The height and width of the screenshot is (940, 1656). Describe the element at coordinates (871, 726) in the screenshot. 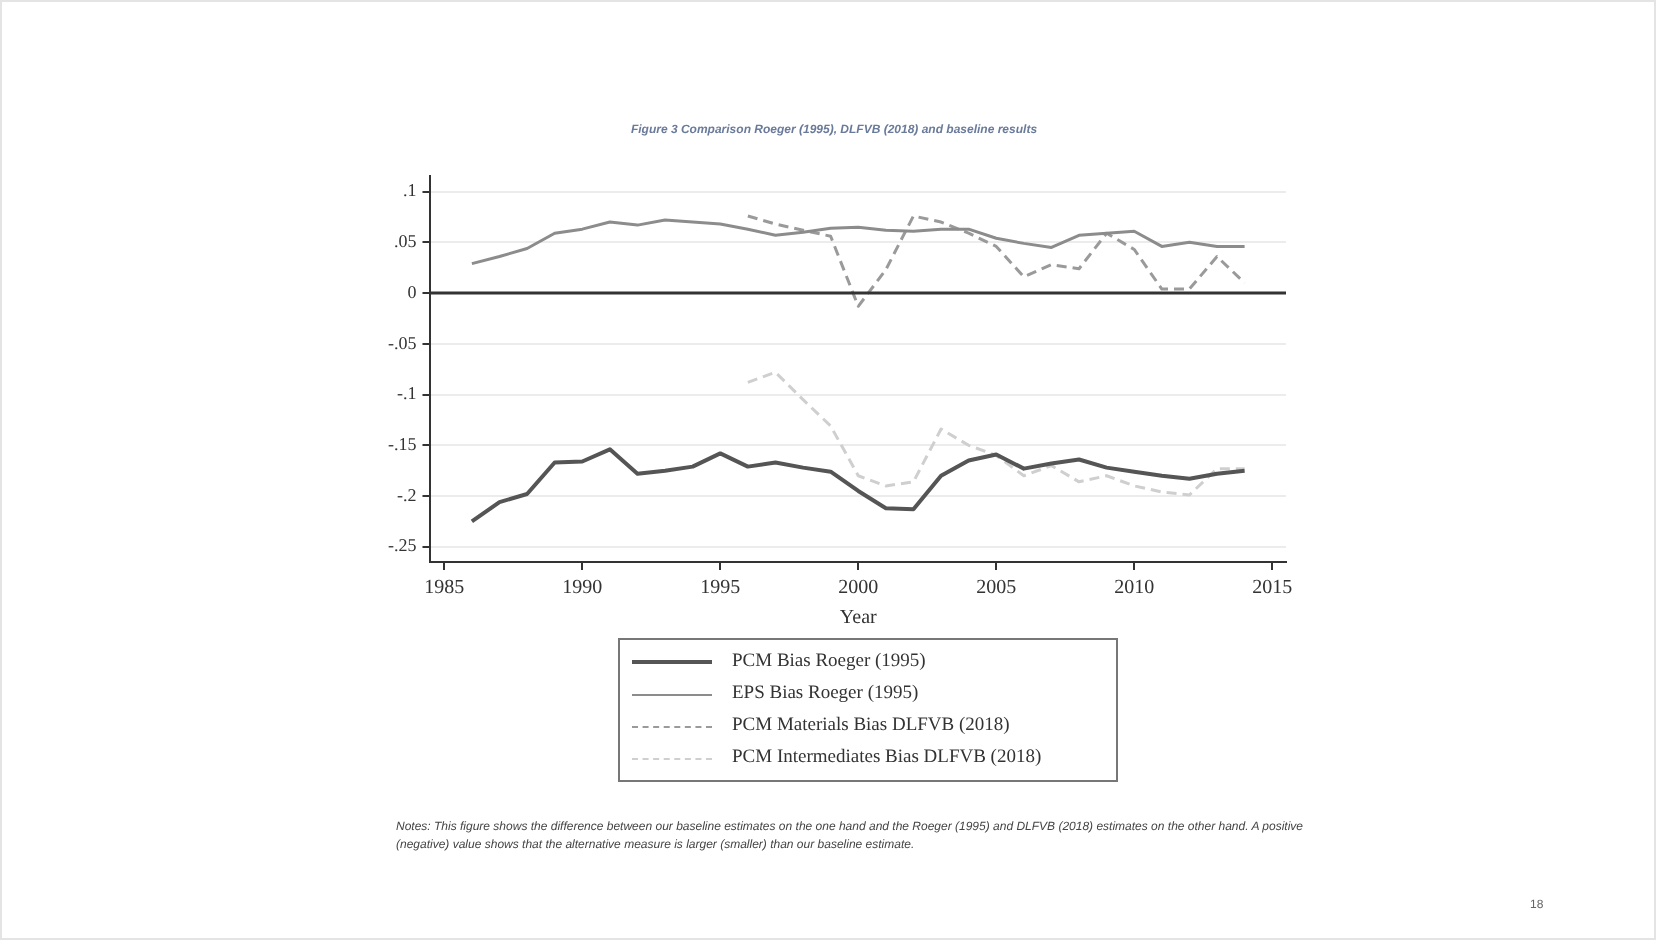

I see `legend-label: PCM Materials Bias DLFVB (2018)` at that location.